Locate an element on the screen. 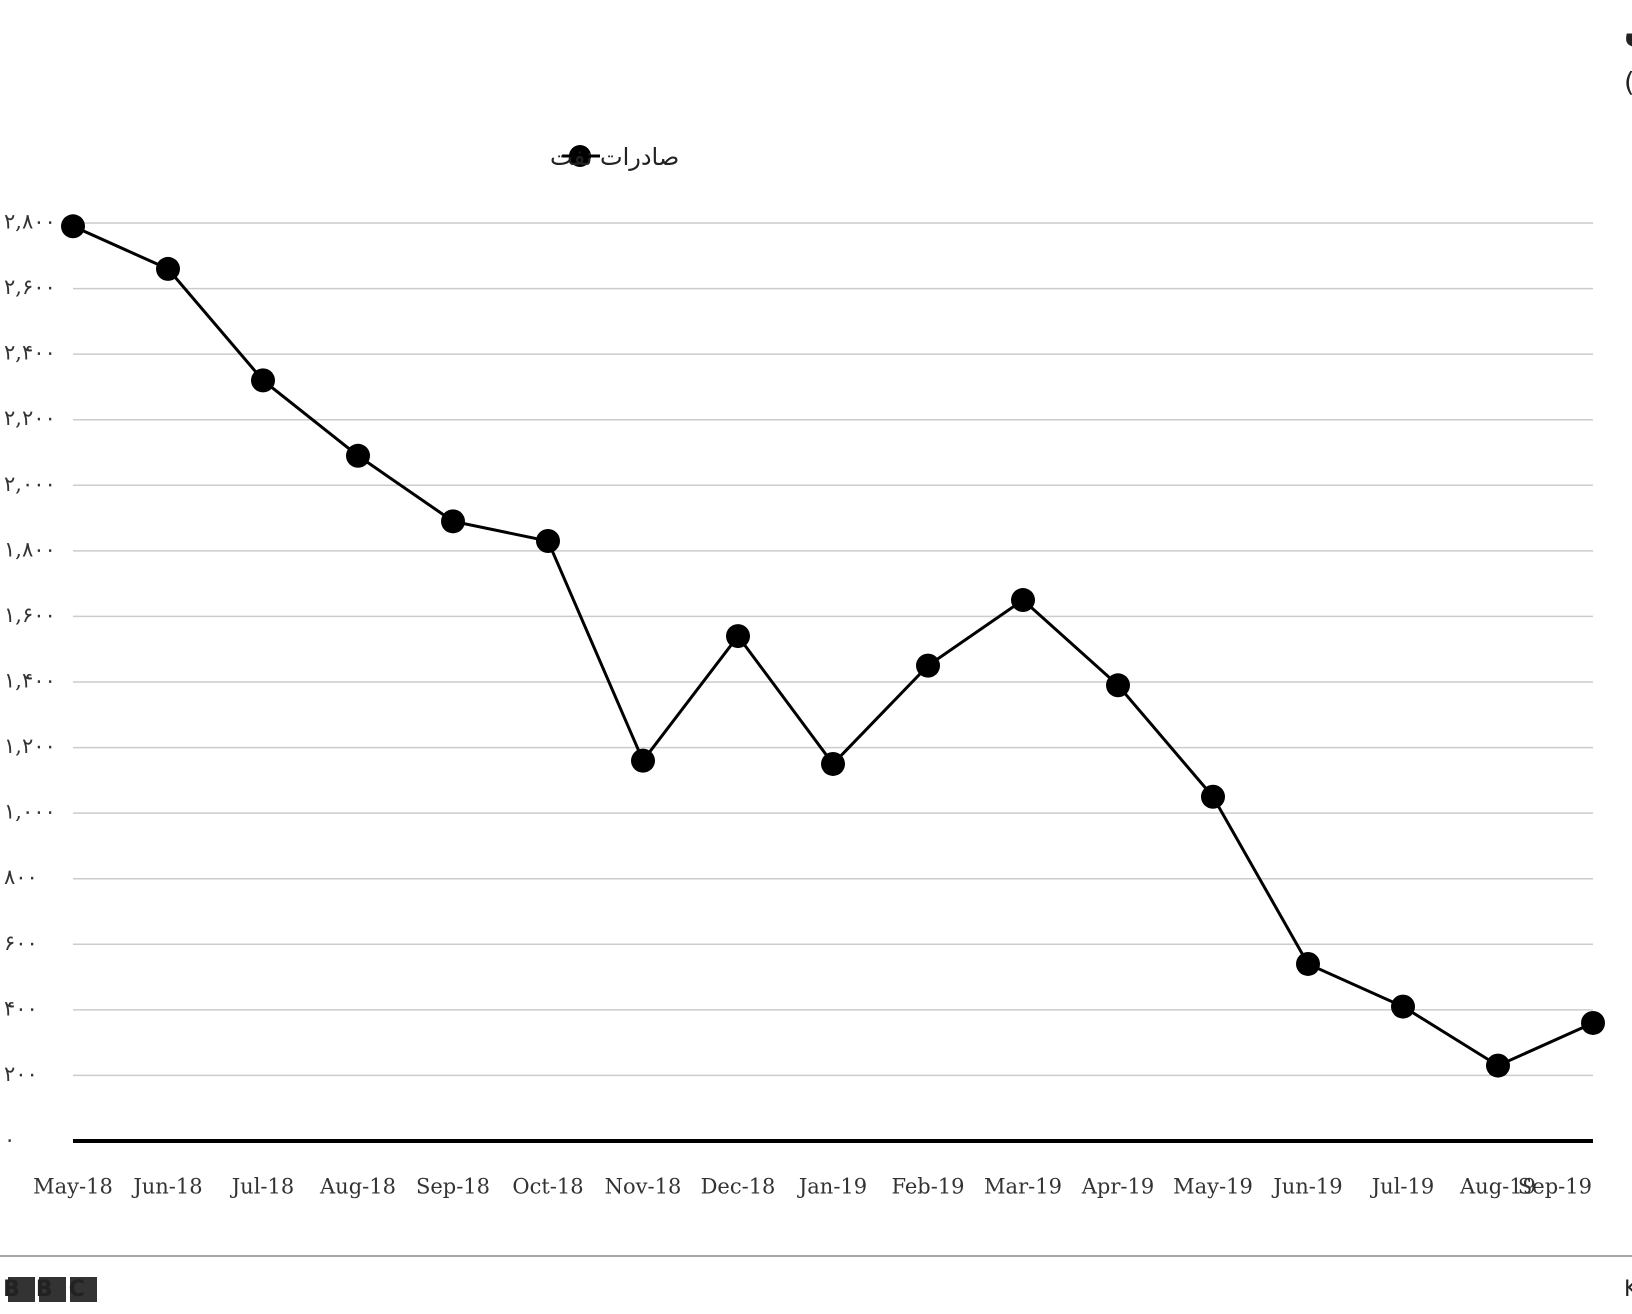 The width and height of the screenshot is (1632, 1314). x-tick-label: Jun-18 is located at coordinates (166, 1187).